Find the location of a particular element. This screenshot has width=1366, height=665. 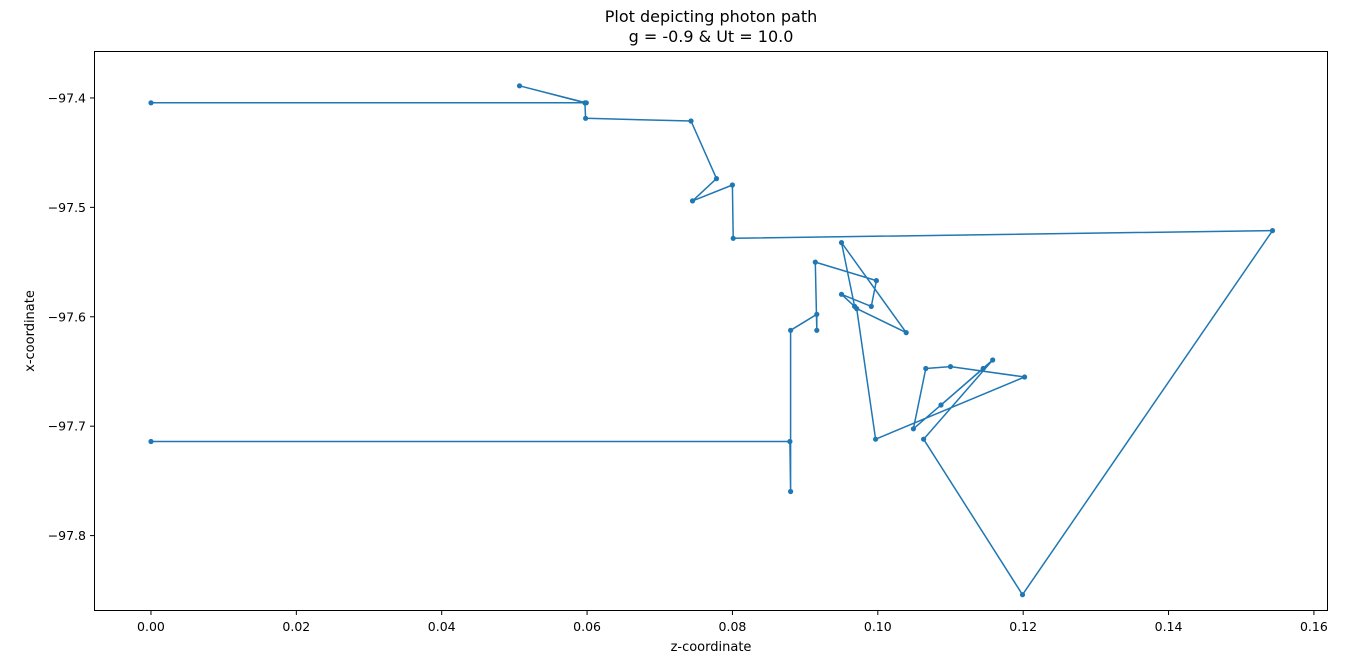

y-tick-label: −97.8 is located at coordinates (67, 535).